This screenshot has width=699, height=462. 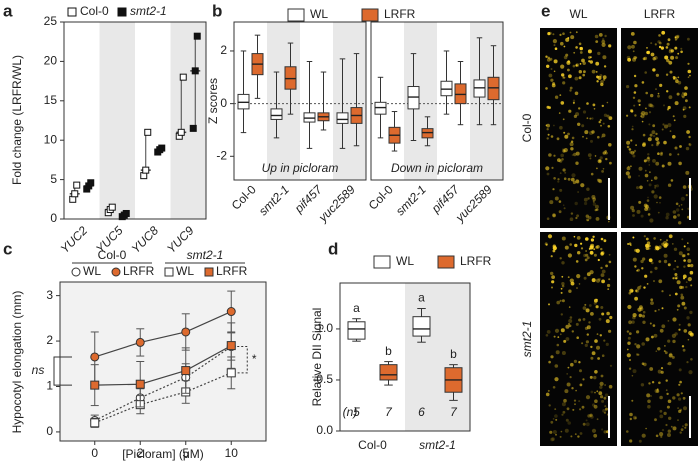 What do you see at coordinates (446, 262) in the screenshot?
I see `legend-swatch` at bounding box center [446, 262].